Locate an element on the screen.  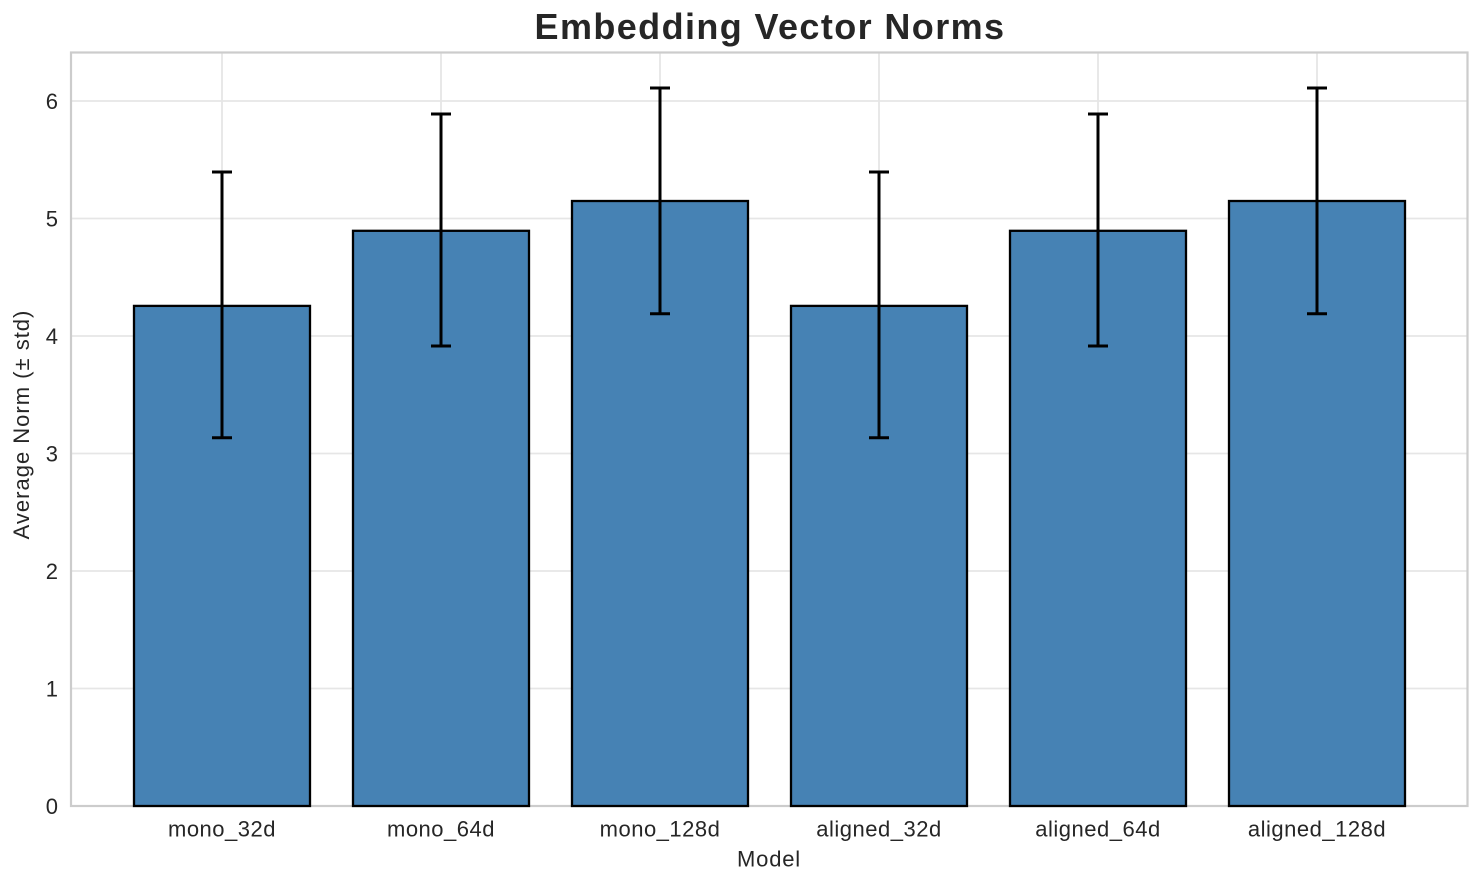
svg-text: 1 is located at coordinates (52, 688).